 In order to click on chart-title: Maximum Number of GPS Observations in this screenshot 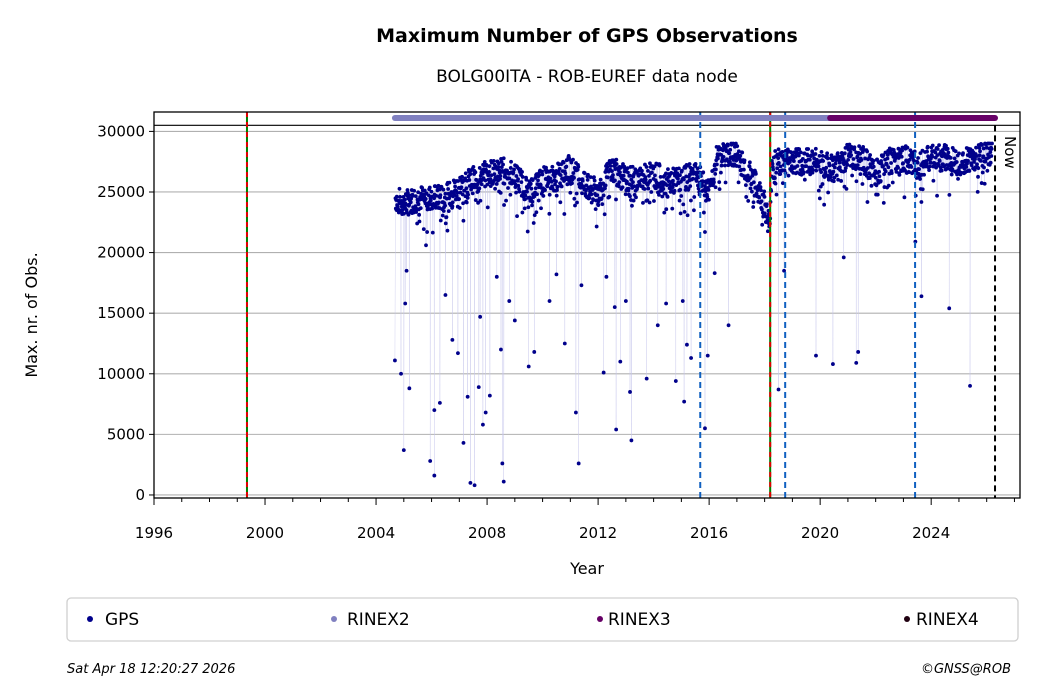, I will do `click(587, 36)`.